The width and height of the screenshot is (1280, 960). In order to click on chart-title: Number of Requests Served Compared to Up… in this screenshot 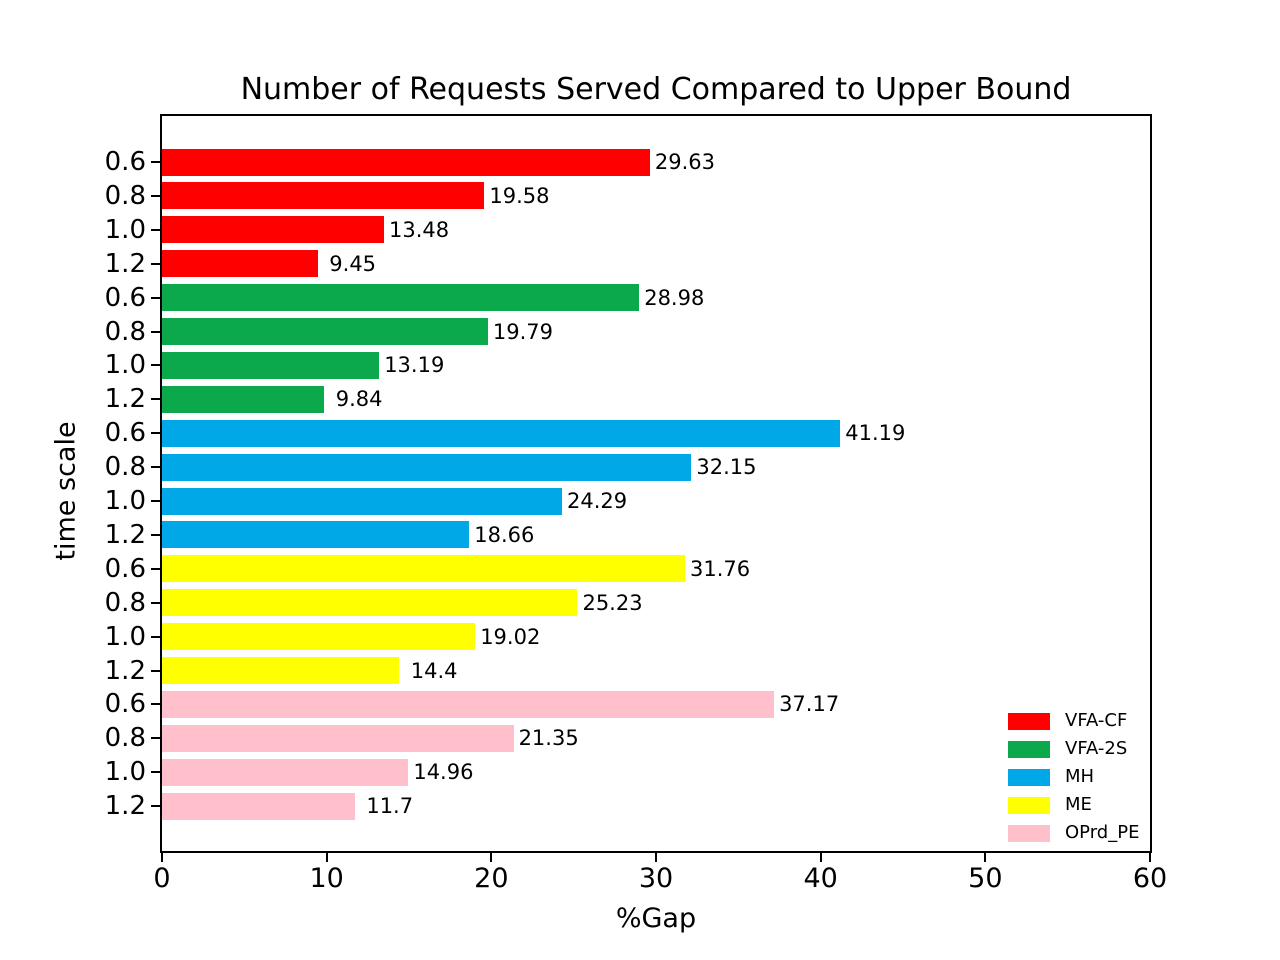, I will do `click(656, 89)`.